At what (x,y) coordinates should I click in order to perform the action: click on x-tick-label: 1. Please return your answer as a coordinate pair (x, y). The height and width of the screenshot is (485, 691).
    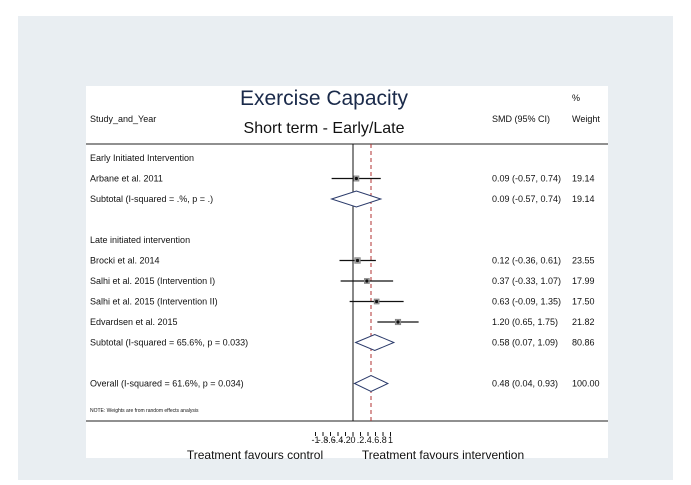
    Looking at the image, I should click on (390, 440).